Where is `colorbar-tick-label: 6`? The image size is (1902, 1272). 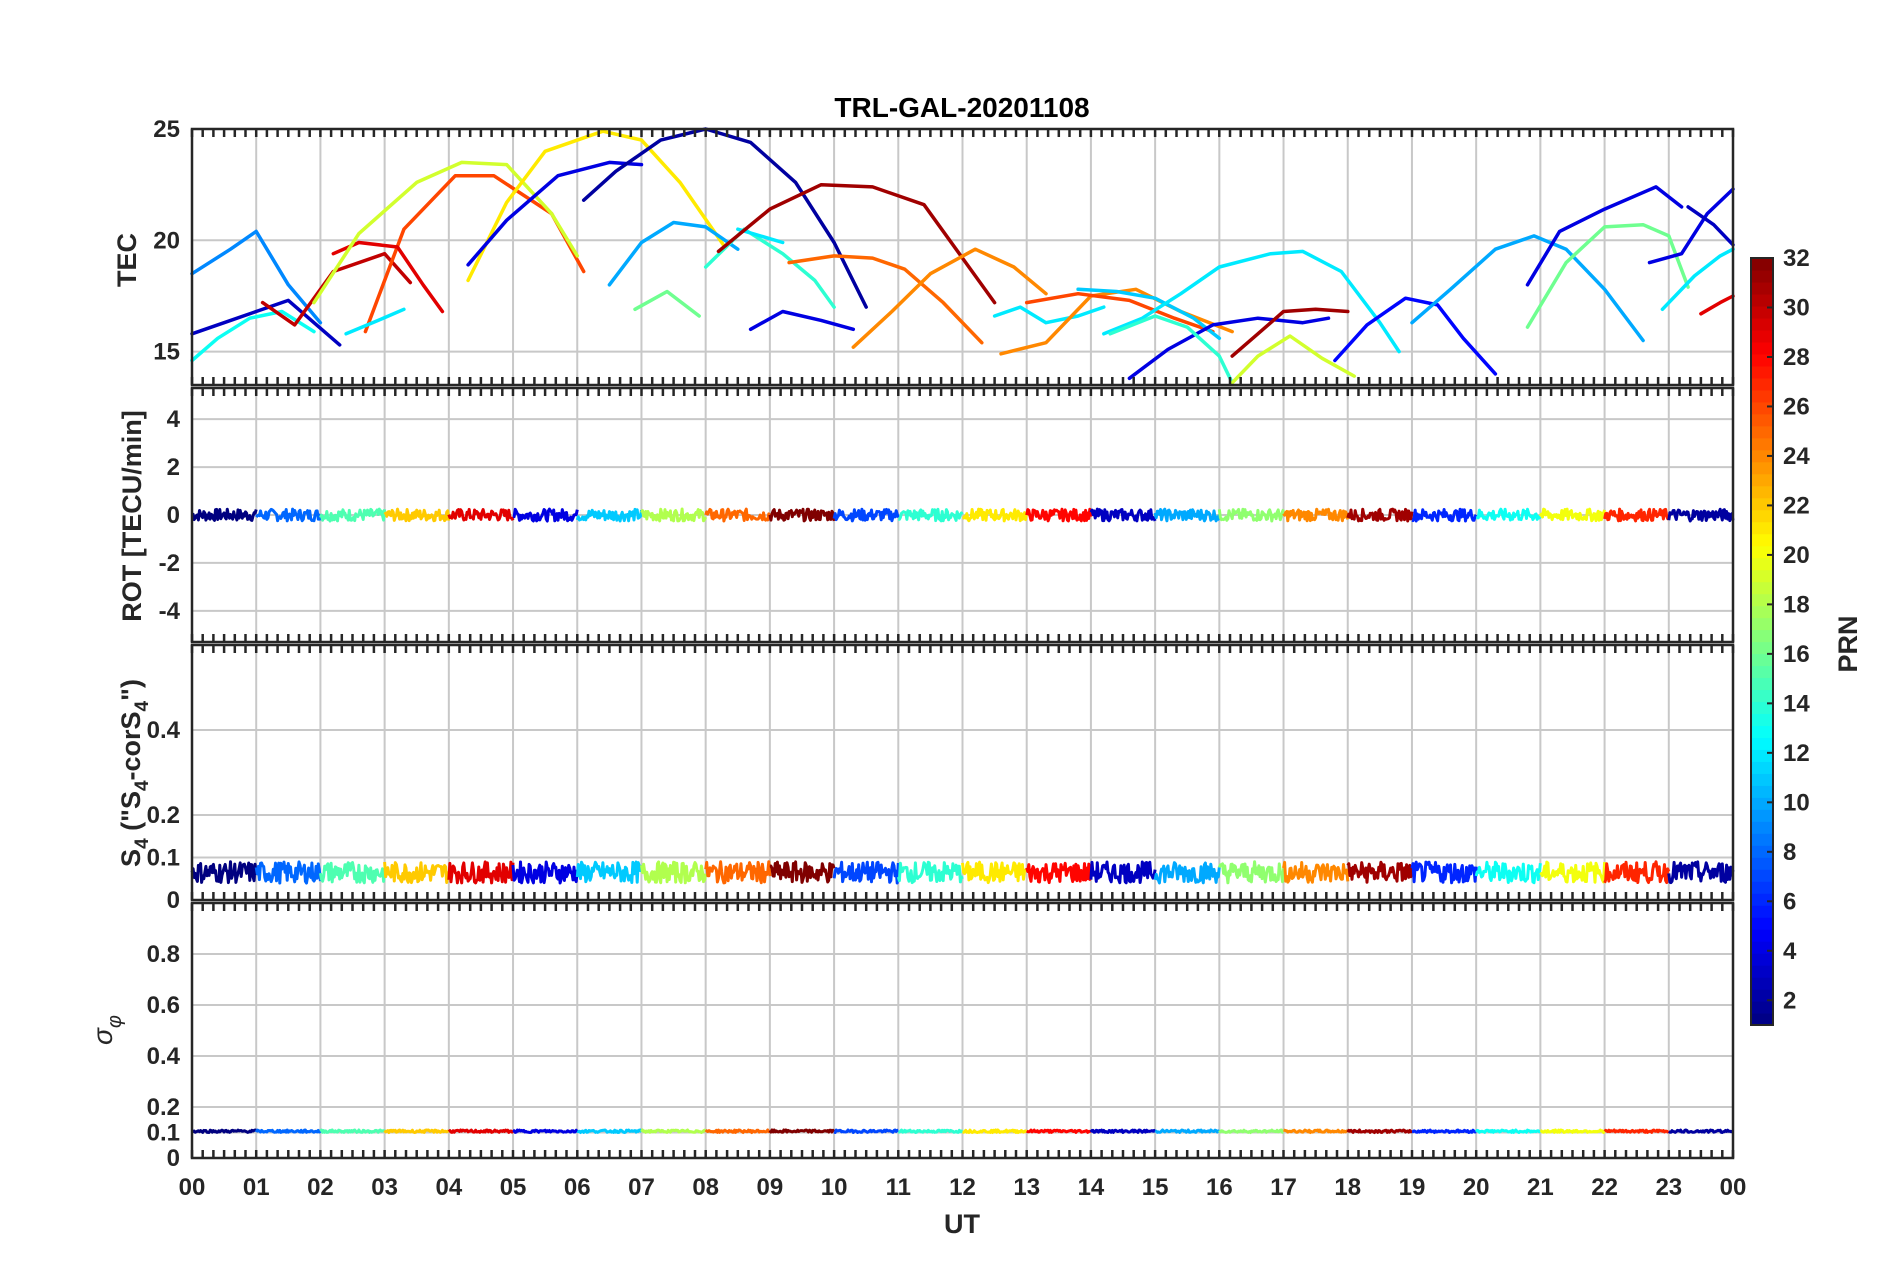 colorbar-tick-label: 6 is located at coordinates (1789, 901).